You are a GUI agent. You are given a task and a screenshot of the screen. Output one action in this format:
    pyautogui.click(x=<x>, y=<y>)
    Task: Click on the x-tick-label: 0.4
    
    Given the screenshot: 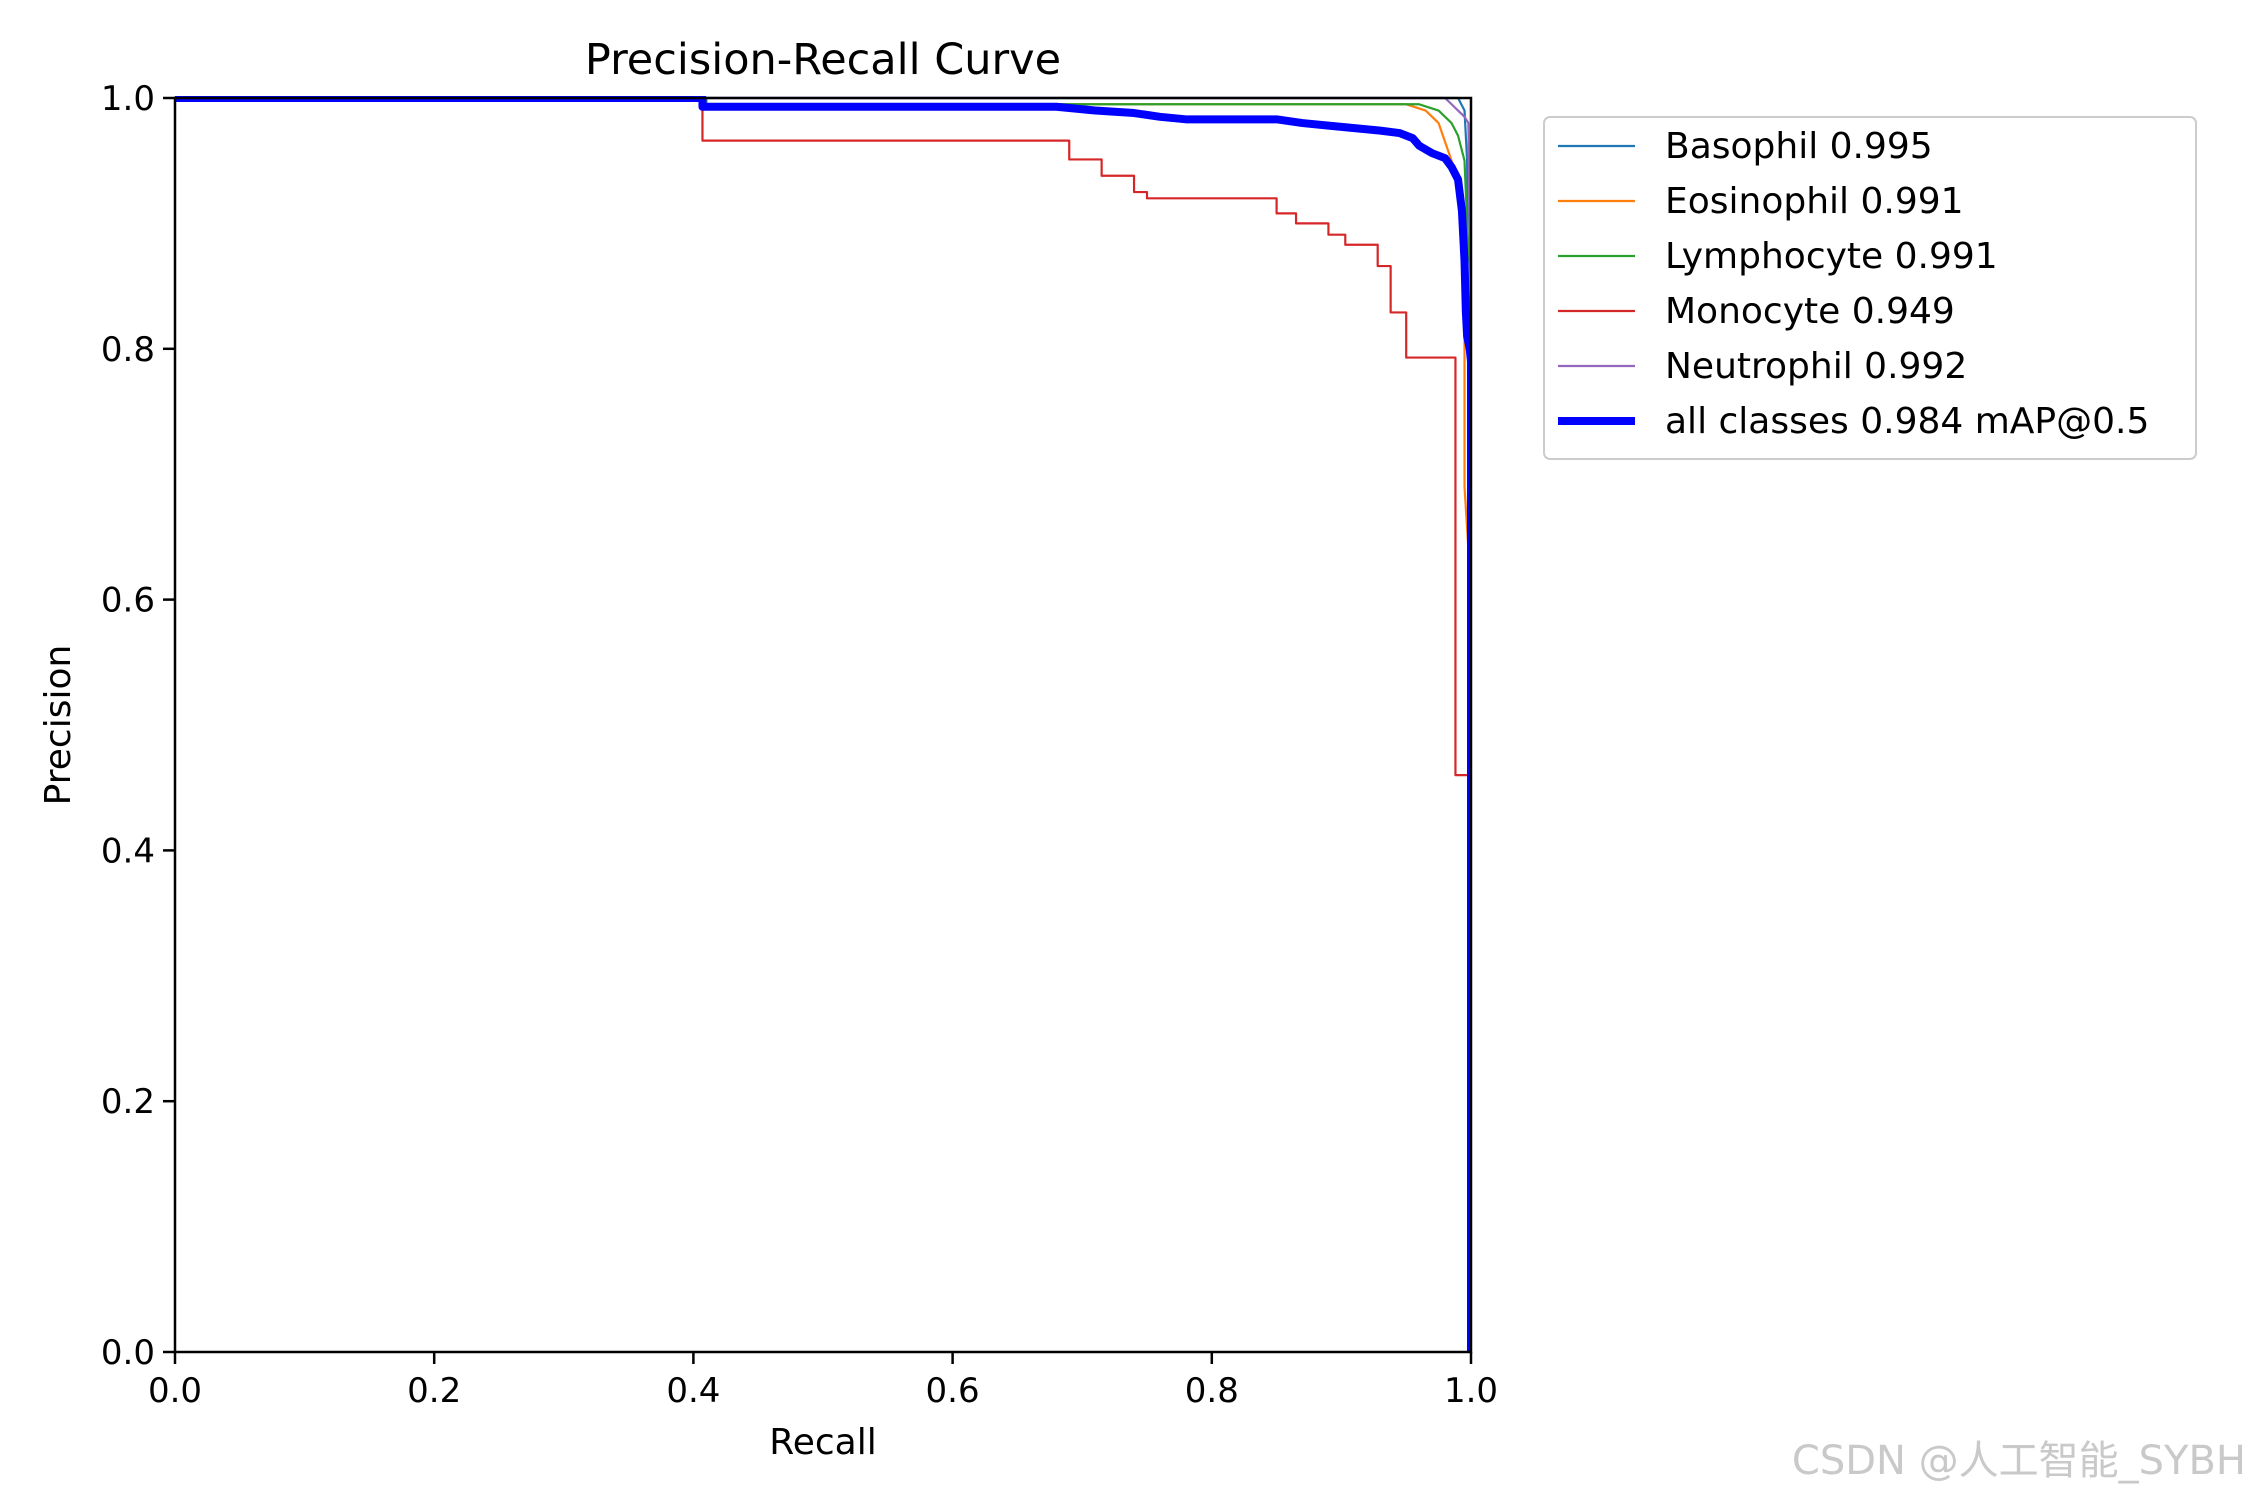 What is the action you would take?
    pyautogui.click(x=693, y=1391)
    